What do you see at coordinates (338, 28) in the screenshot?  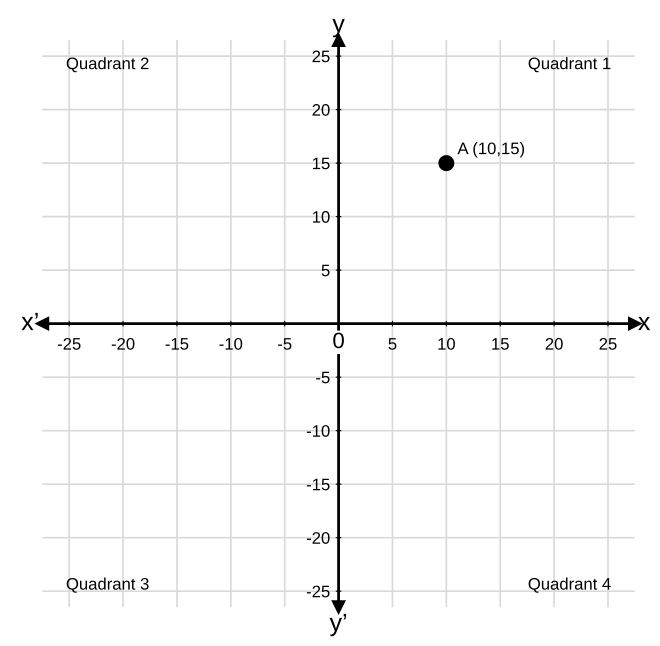 I see `y-axis-title: y` at bounding box center [338, 28].